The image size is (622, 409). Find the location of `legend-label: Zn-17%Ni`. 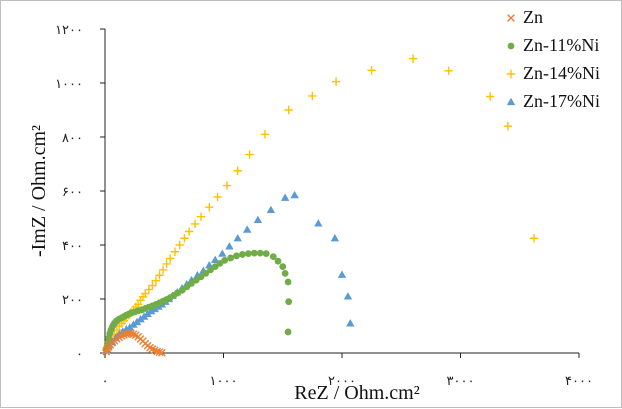

legend-label: Zn-17%Ni is located at coordinates (561, 101).